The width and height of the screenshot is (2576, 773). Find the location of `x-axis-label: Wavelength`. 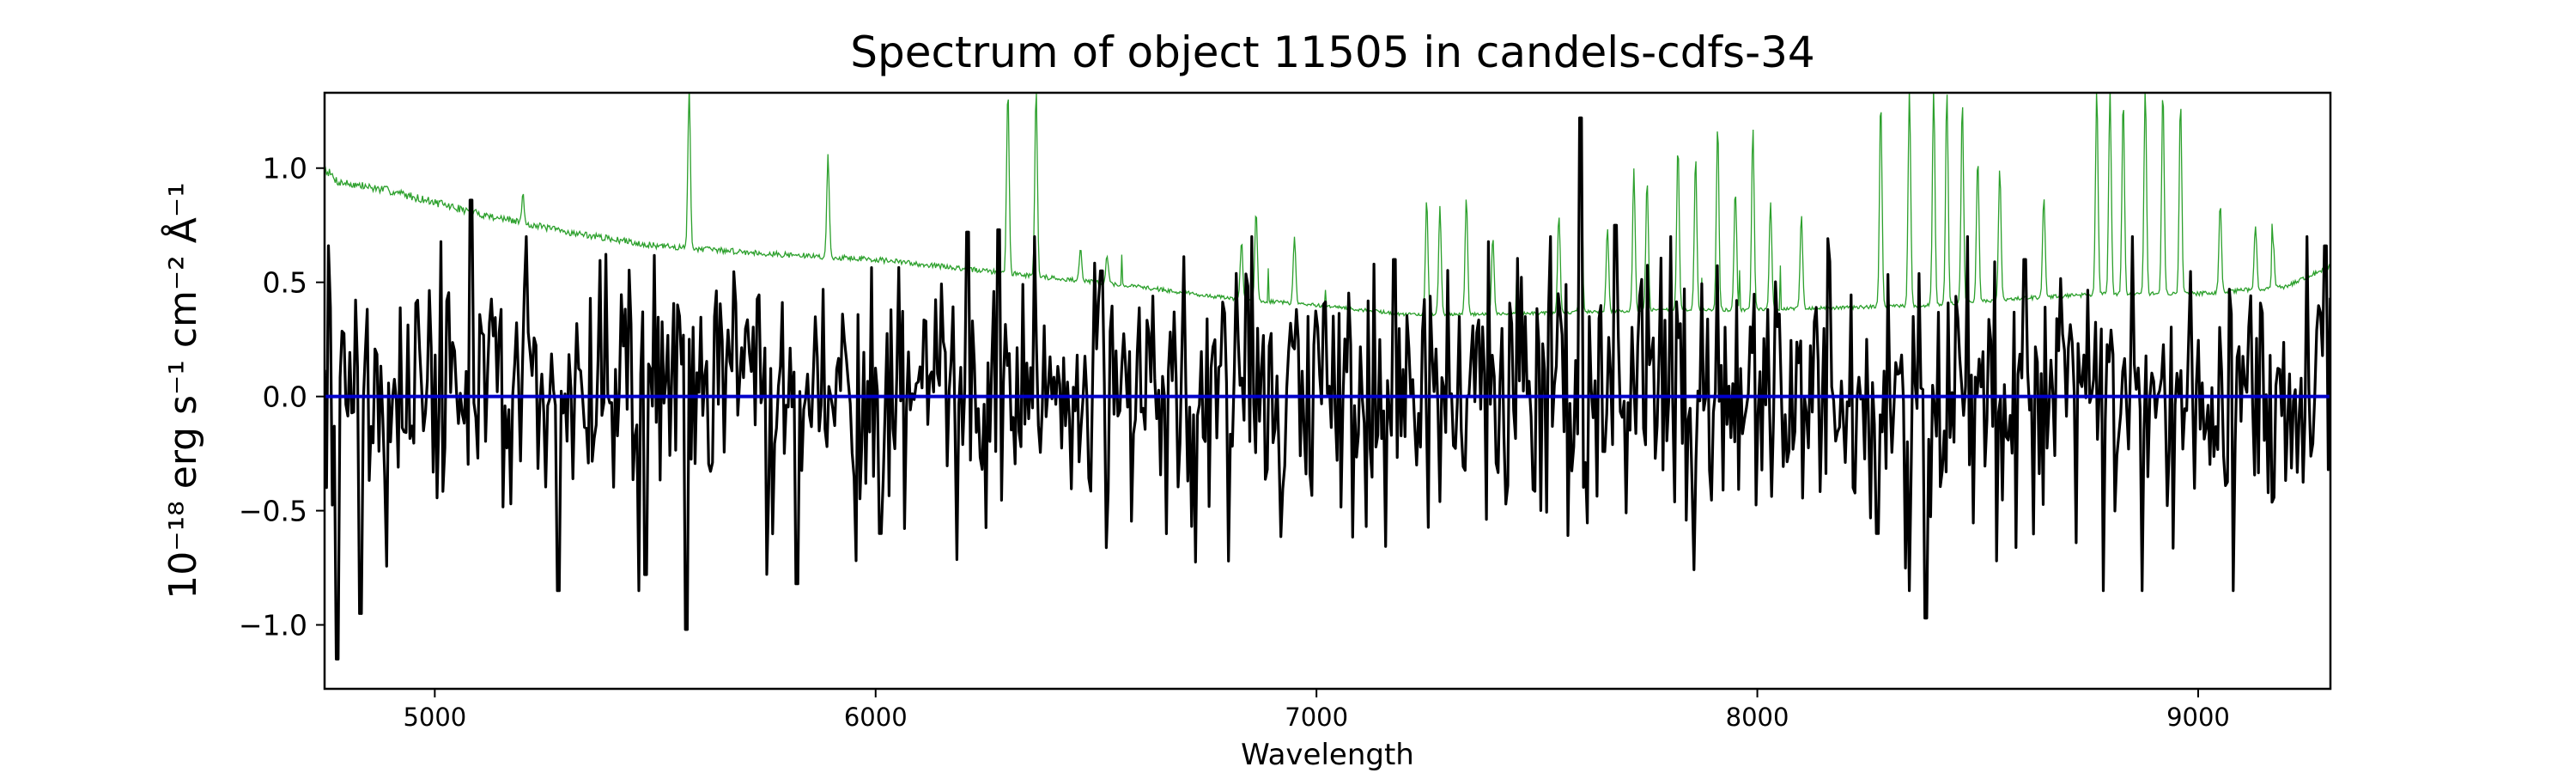

x-axis-label: Wavelength is located at coordinates (1327, 755).